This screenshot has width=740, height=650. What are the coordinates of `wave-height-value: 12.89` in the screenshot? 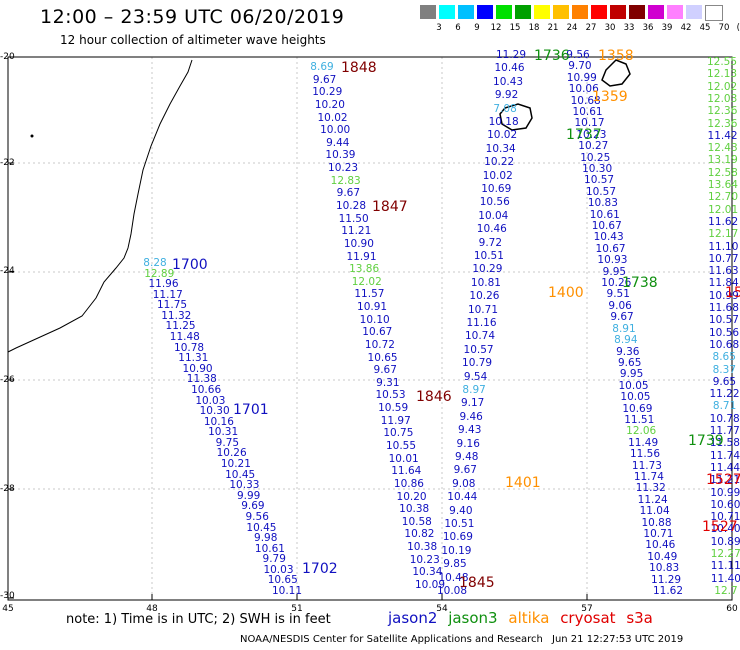 It's located at (159, 273).